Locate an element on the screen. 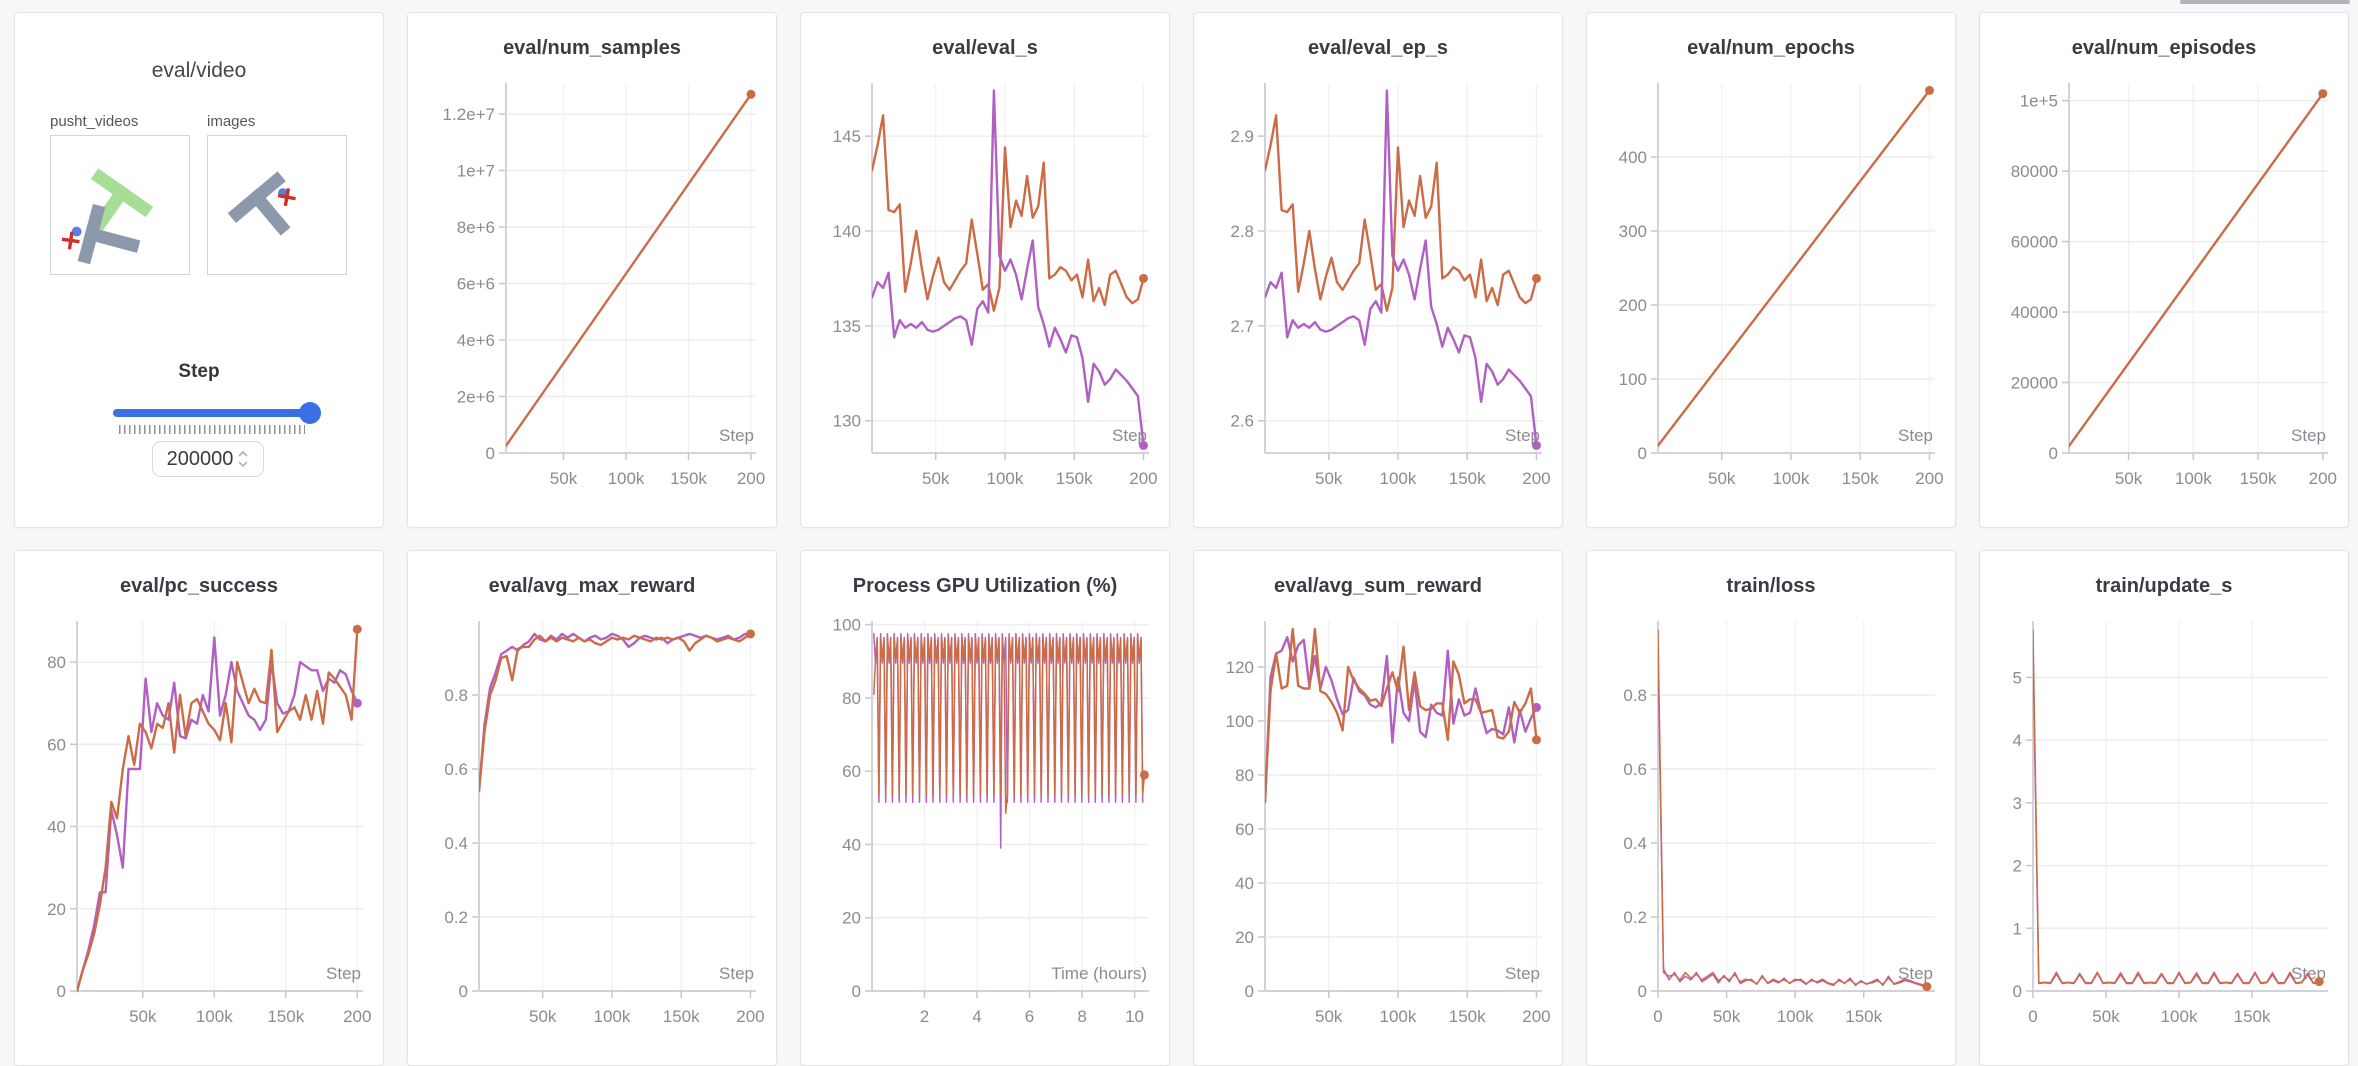 Image resolution: width=2358 pixels, height=1066 pixels. svg-text: 6e+6 is located at coordinates (476, 284).